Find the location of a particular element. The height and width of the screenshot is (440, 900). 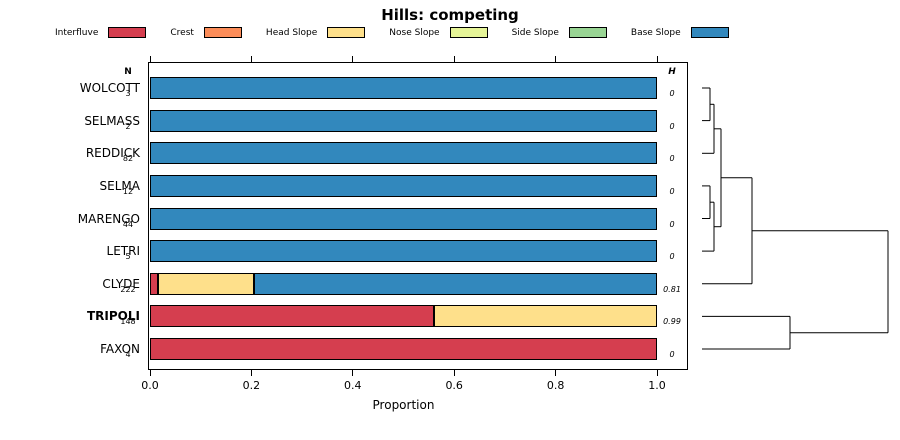

y-axis-label: REDDICK is located at coordinates (112, 153).